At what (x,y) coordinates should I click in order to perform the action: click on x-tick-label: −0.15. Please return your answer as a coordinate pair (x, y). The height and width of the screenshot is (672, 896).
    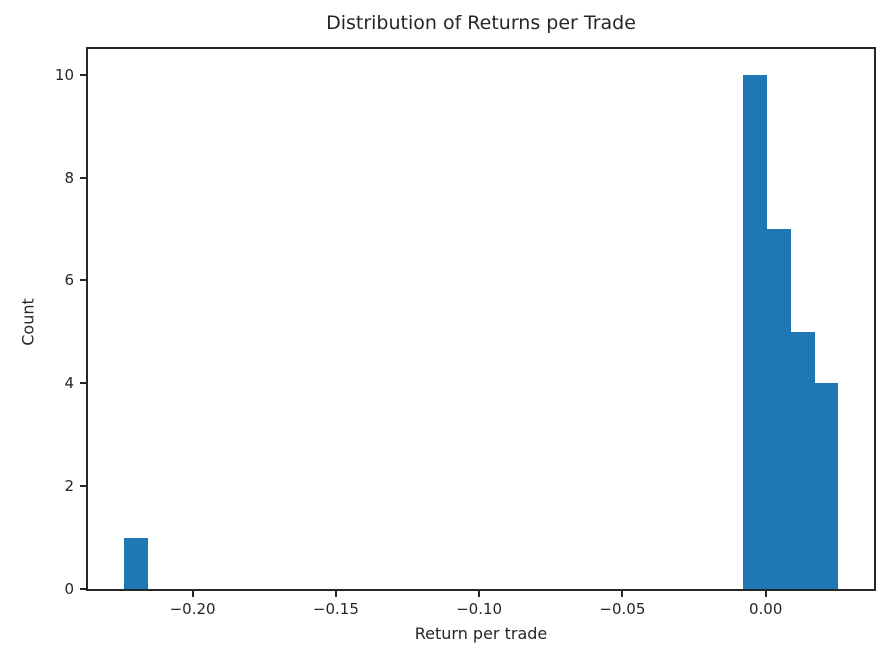
    Looking at the image, I should click on (335, 609).